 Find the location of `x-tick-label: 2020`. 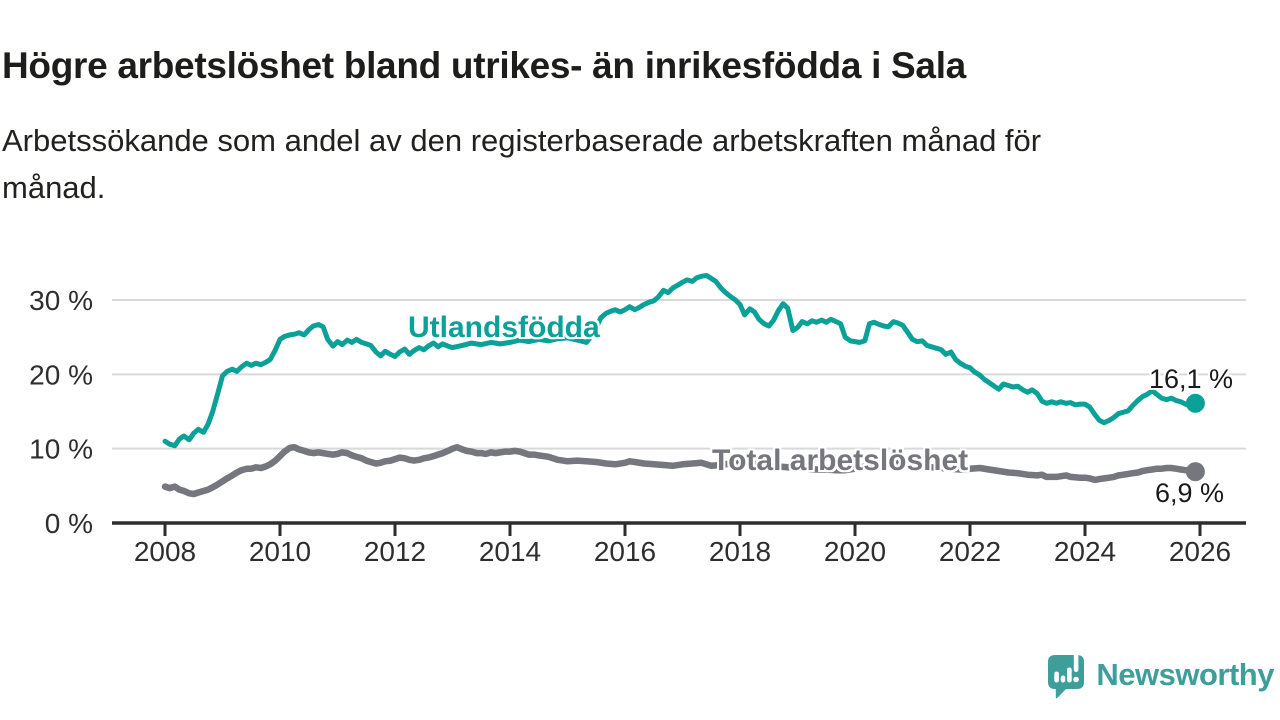

x-tick-label: 2020 is located at coordinates (855, 551).